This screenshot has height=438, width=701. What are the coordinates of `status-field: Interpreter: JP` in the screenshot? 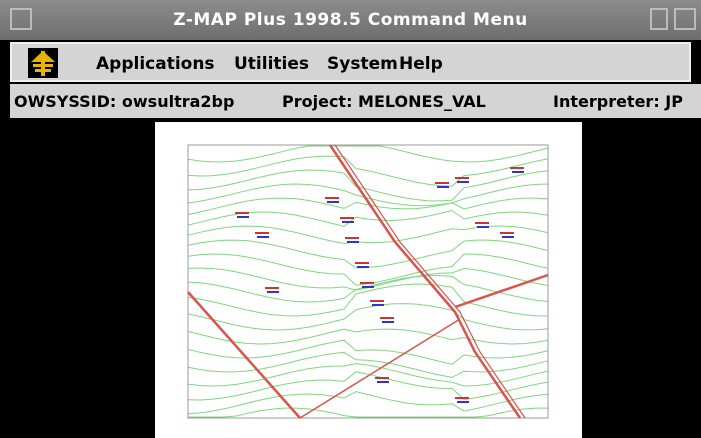 It's located at (618, 101).